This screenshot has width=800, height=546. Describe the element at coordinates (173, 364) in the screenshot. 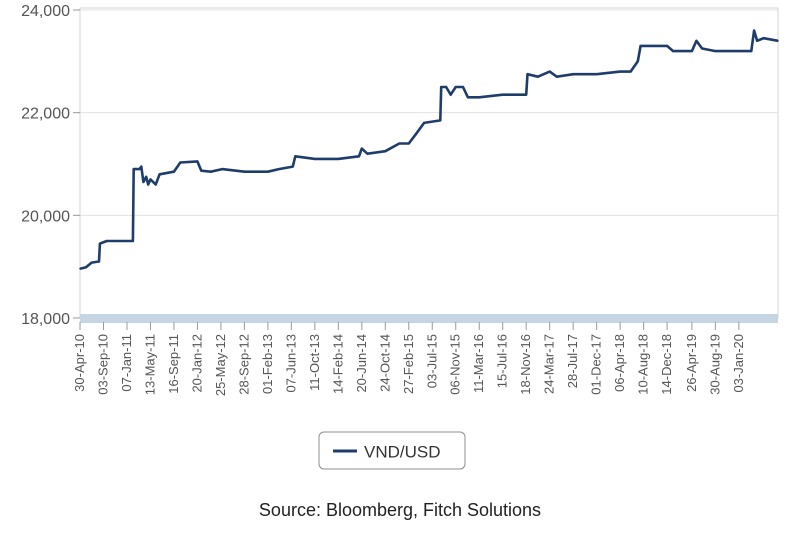

I see `x-tick-label: 16-Sep-11` at that location.